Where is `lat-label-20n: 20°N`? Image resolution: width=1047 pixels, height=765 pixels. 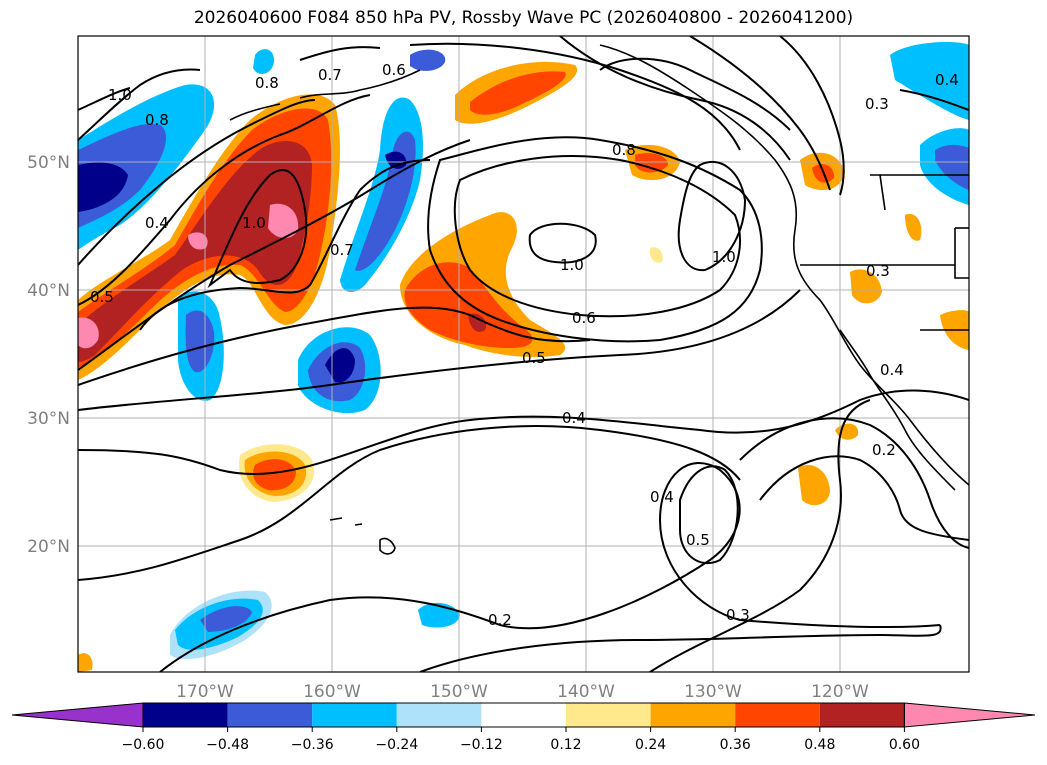 lat-label-20n: 20°N is located at coordinates (48, 547).